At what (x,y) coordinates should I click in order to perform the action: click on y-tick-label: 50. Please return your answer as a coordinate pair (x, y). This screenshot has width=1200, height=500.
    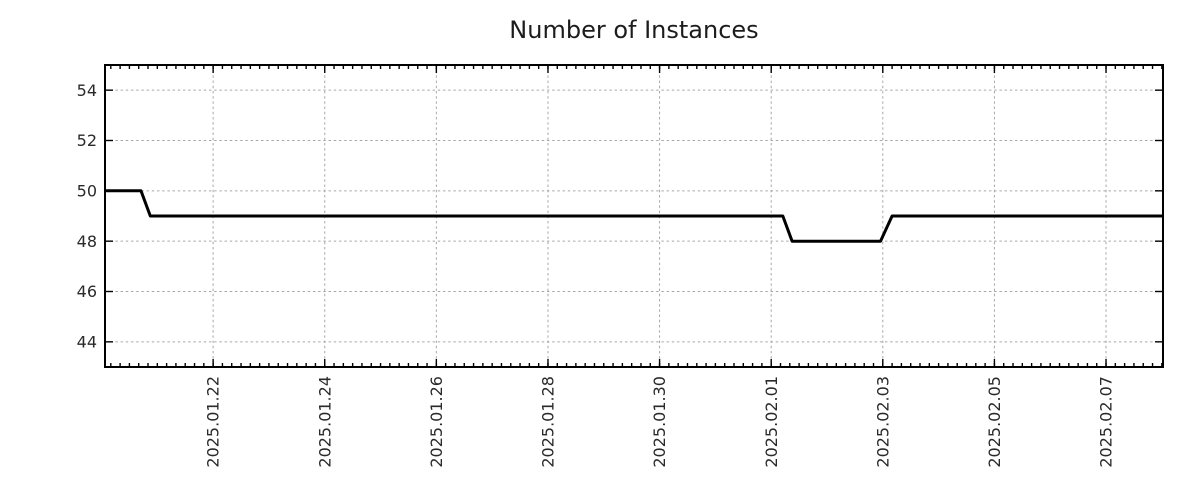
    Looking at the image, I should click on (87, 190).